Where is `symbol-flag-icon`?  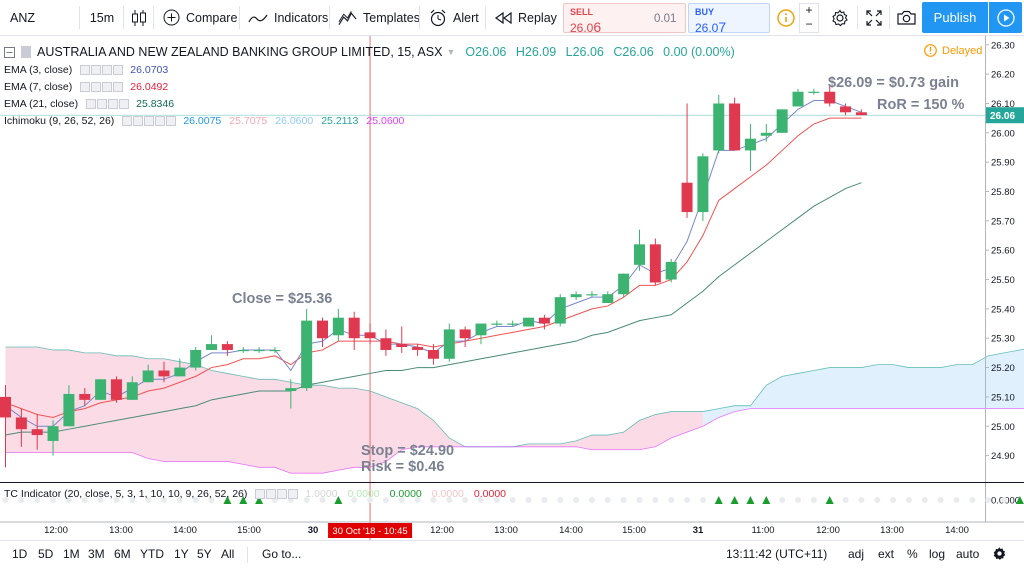
symbol-flag-icon is located at coordinates (26, 52).